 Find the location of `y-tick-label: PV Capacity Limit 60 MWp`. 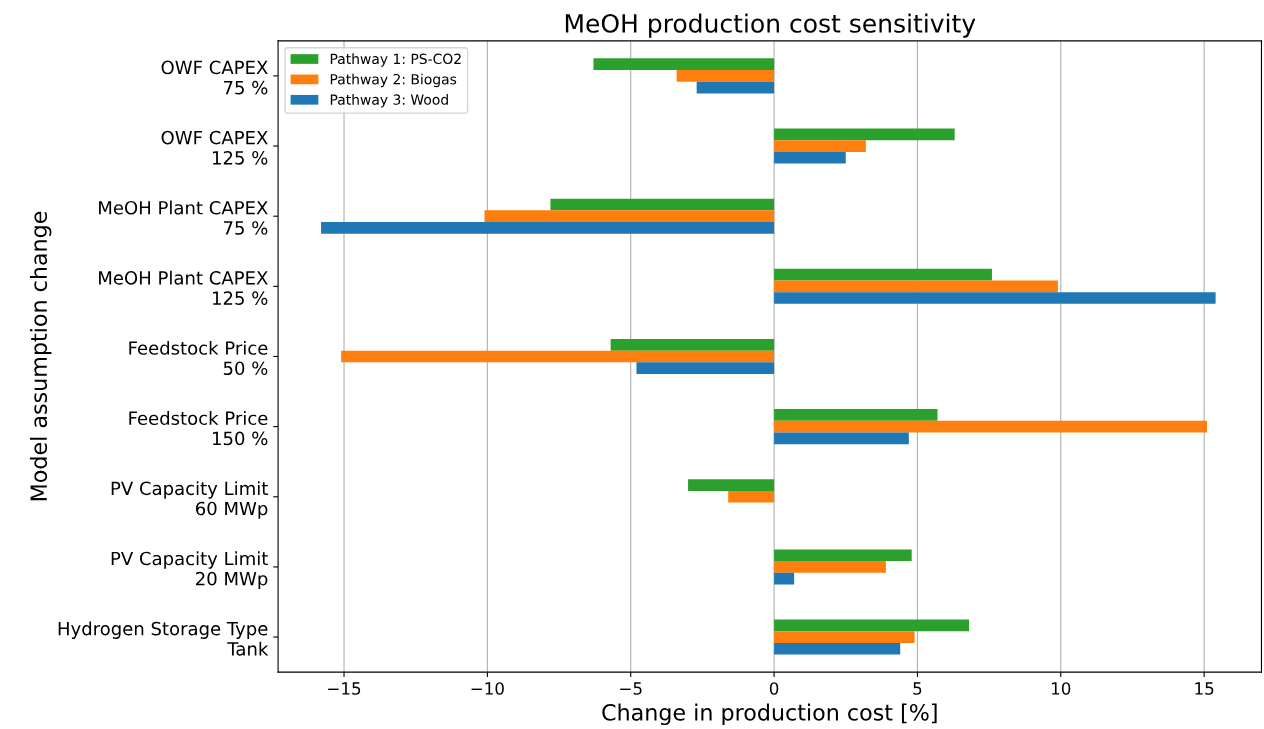

y-tick-label: PV Capacity Limit 60 MWp is located at coordinates (189, 500).